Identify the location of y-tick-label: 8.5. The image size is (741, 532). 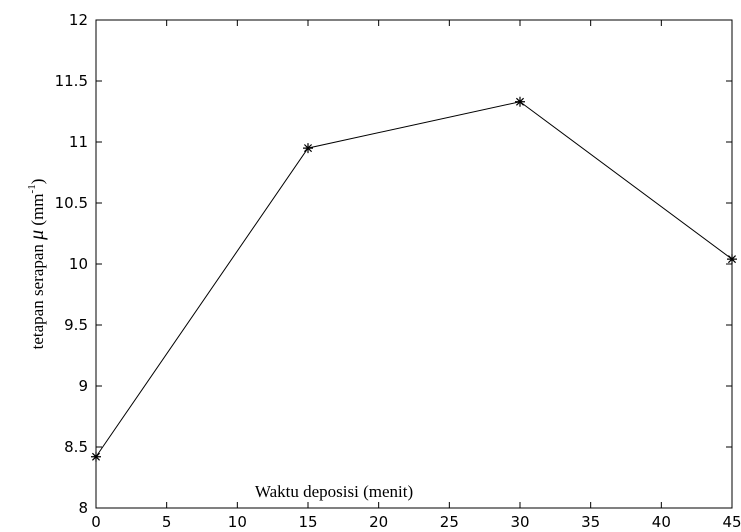
(76, 447).